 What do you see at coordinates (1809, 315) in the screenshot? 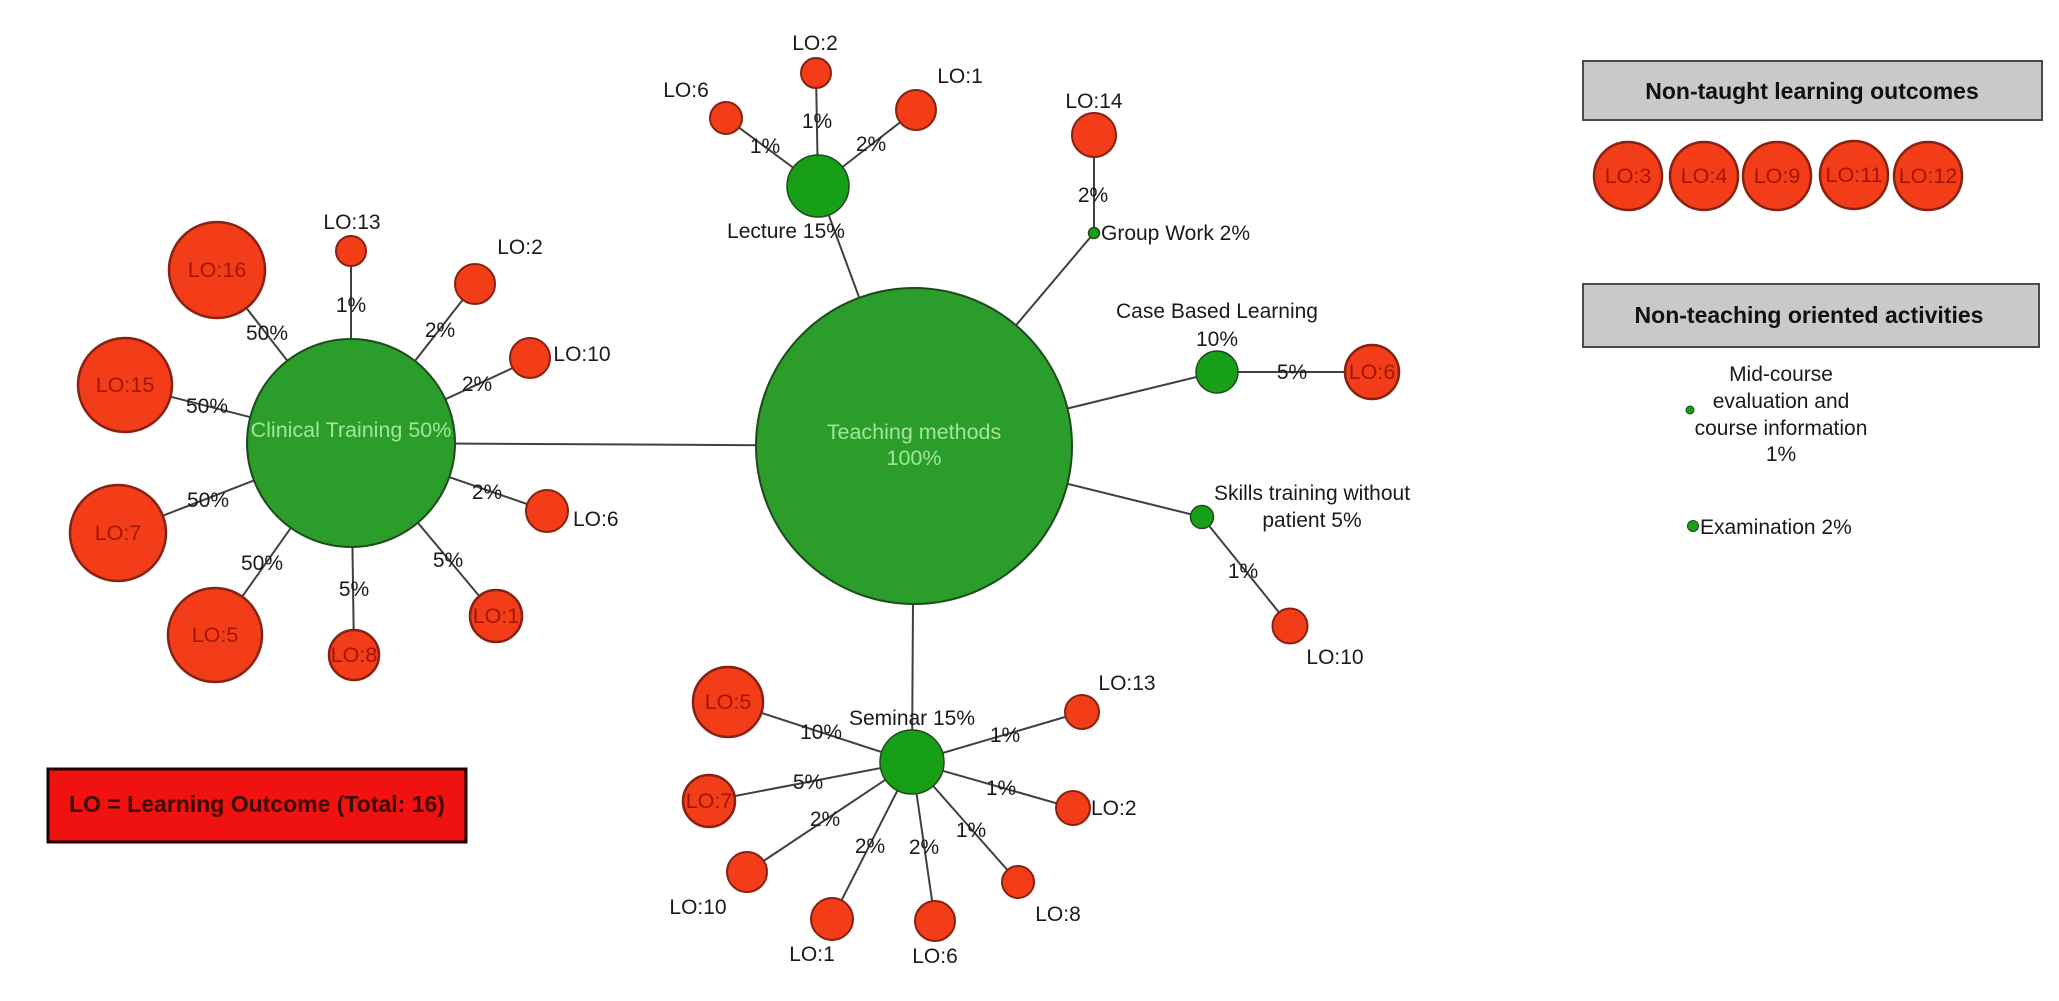
I see `svg-text:Non-teaching oriented activiti: Non-teaching oriented activities` at bounding box center [1809, 315].